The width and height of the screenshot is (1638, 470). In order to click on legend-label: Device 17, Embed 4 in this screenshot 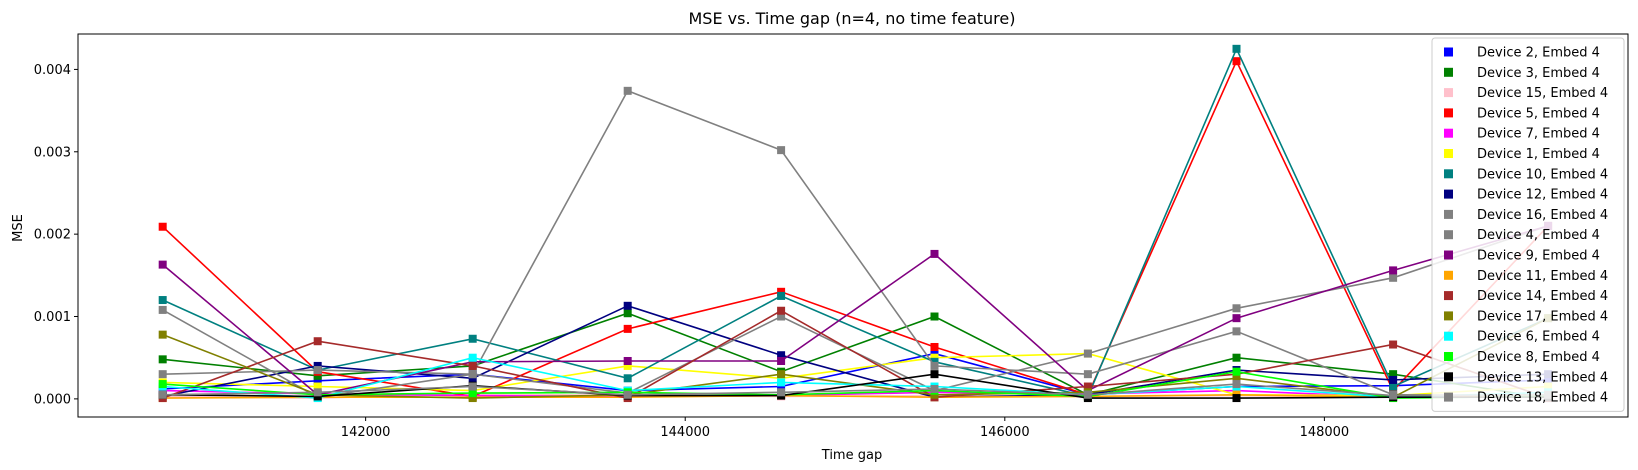, I will do `click(1542, 316)`.